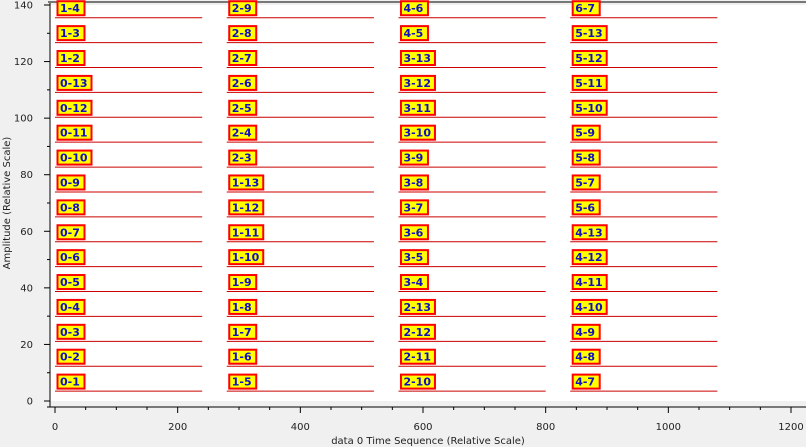 Image resolution: width=806 pixels, height=447 pixels. I want to click on trace-label: 5-7, so click(585, 182).